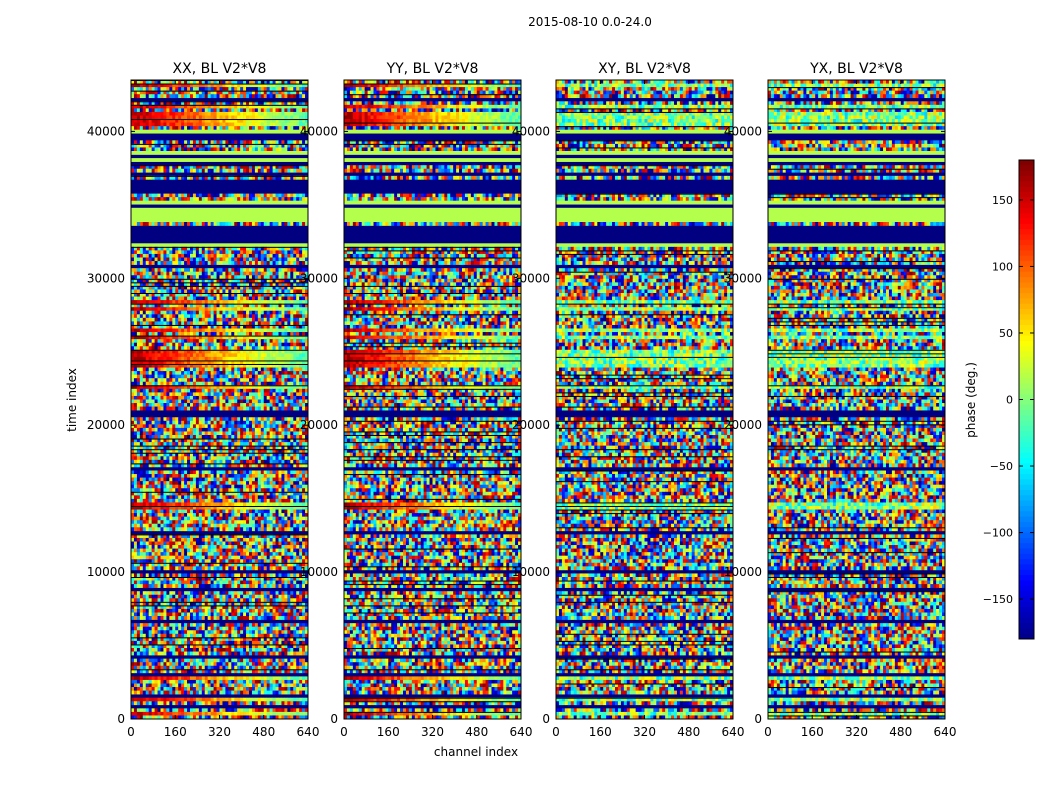  Describe the element at coordinates (998, 599) in the screenshot. I see `colorbar-tick-label: −150` at that location.